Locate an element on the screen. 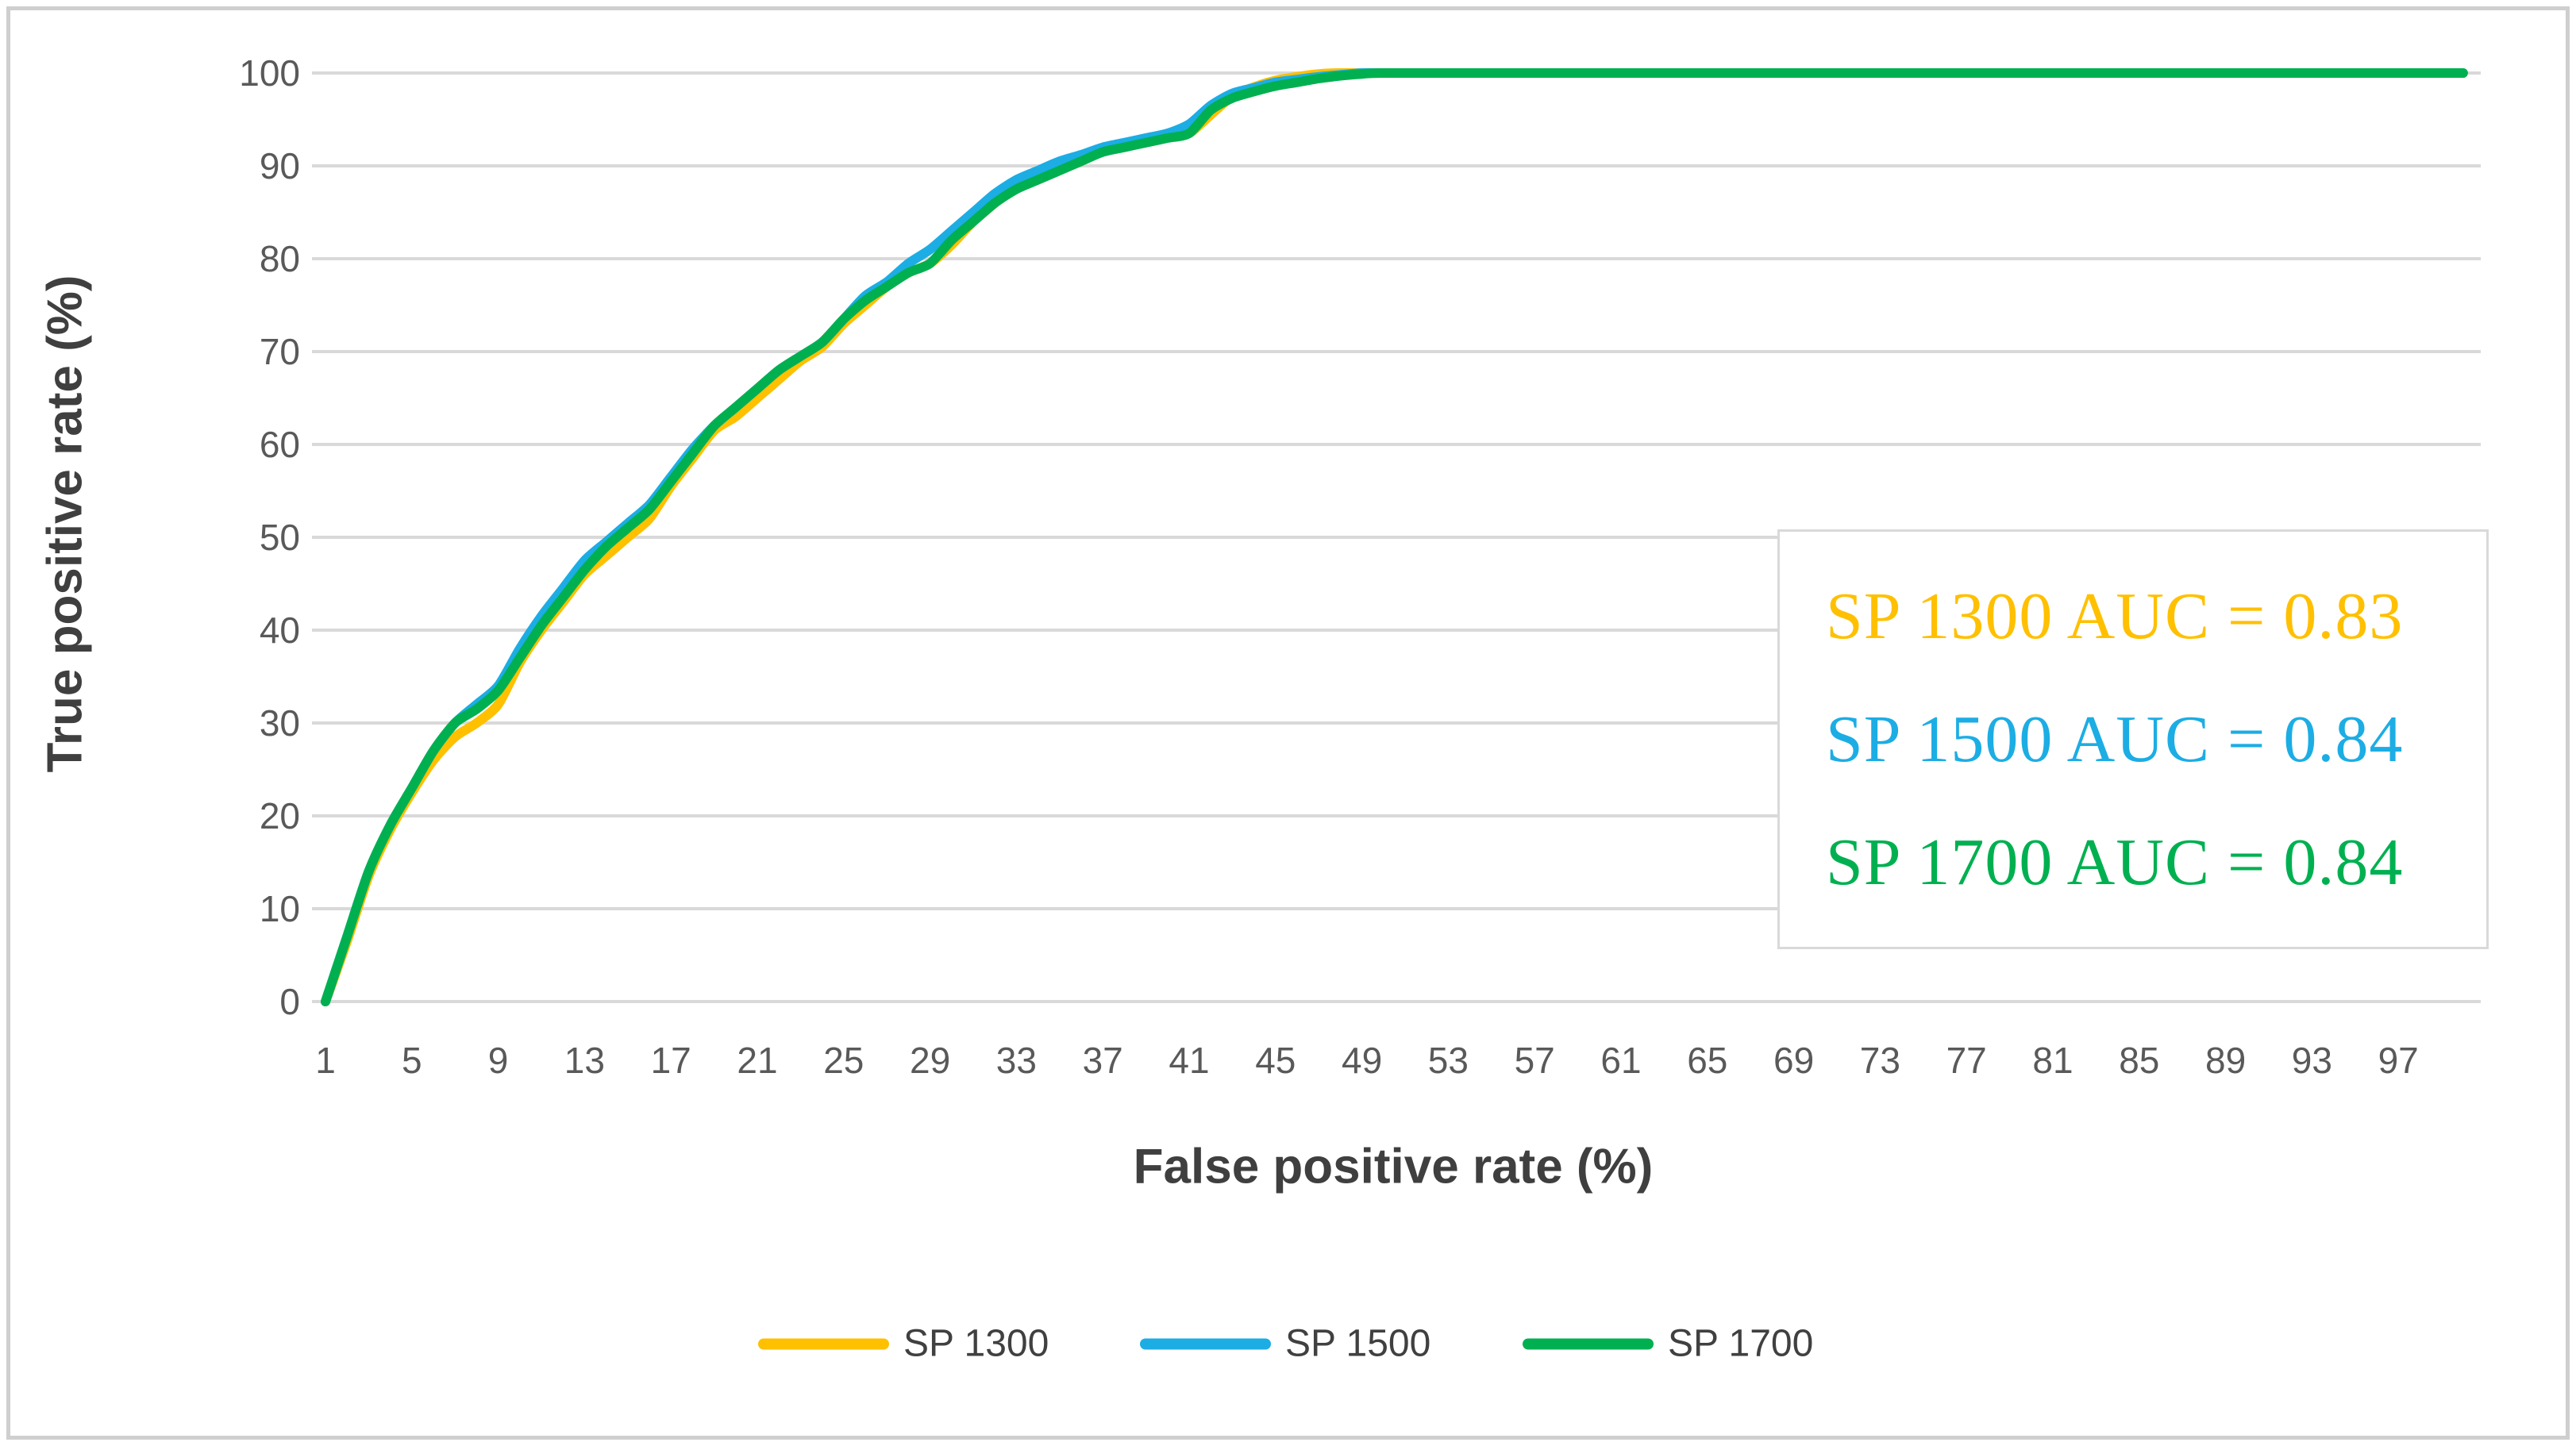 Image resolution: width=2576 pixels, height=1446 pixels. y-tick-label-80: 80 is located at coordinates (279, 258).